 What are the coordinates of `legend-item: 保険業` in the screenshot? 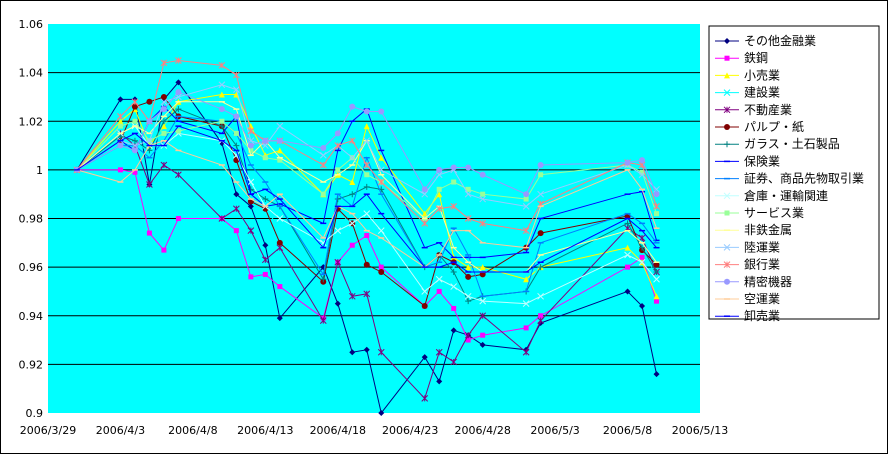 It's located at (747, 161).